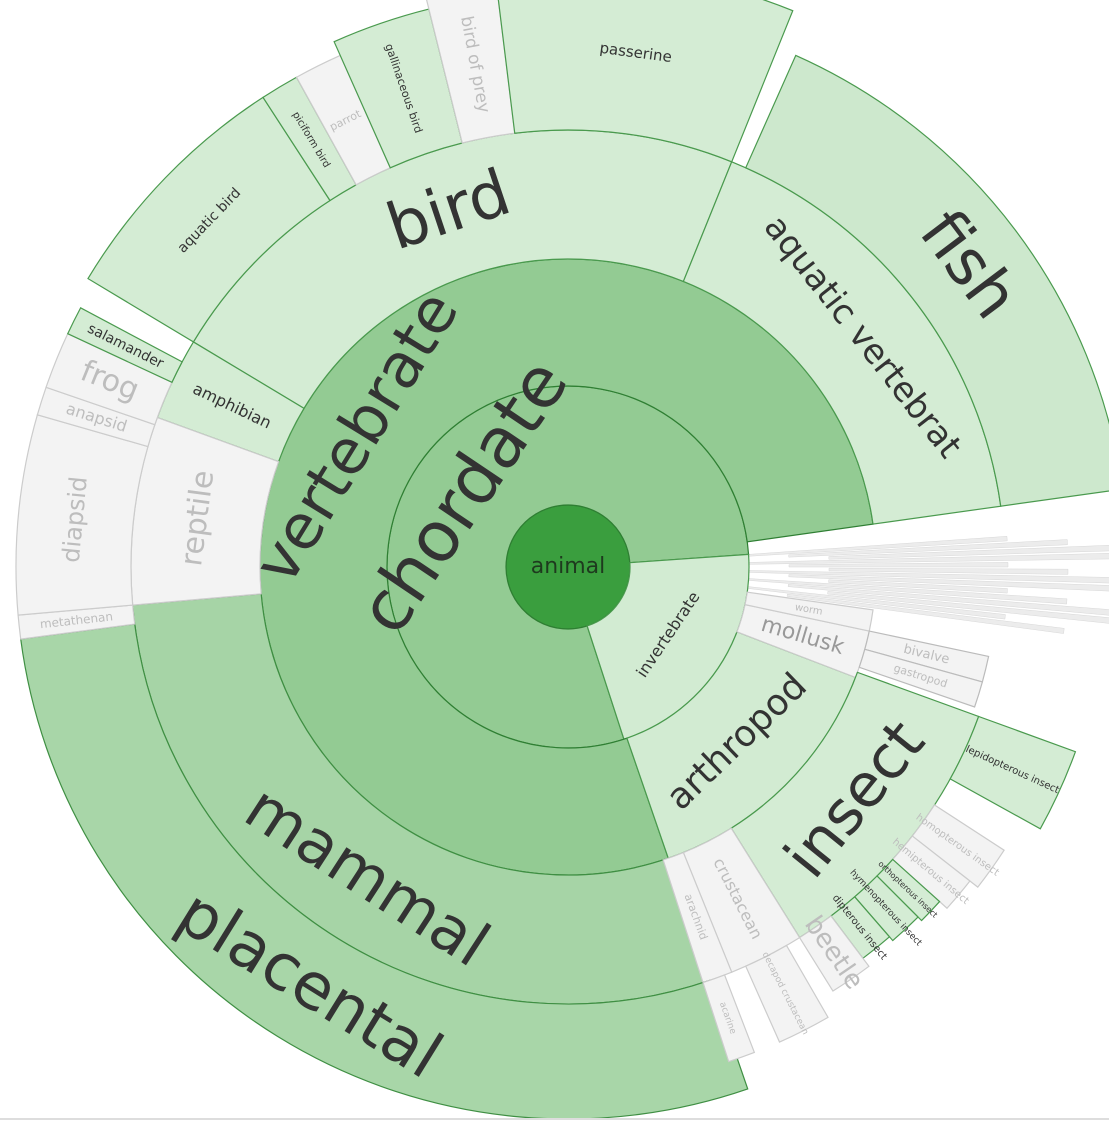  I want to click on node-label: animal, so click(568, 566).